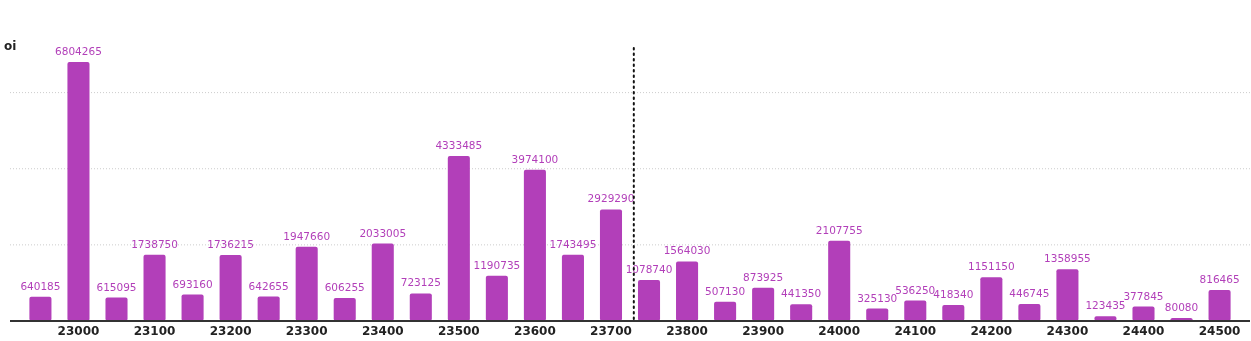 The width and height of the screenshot is (1251, 341). I want to click on data-label: 1738750, so click(154, 243).